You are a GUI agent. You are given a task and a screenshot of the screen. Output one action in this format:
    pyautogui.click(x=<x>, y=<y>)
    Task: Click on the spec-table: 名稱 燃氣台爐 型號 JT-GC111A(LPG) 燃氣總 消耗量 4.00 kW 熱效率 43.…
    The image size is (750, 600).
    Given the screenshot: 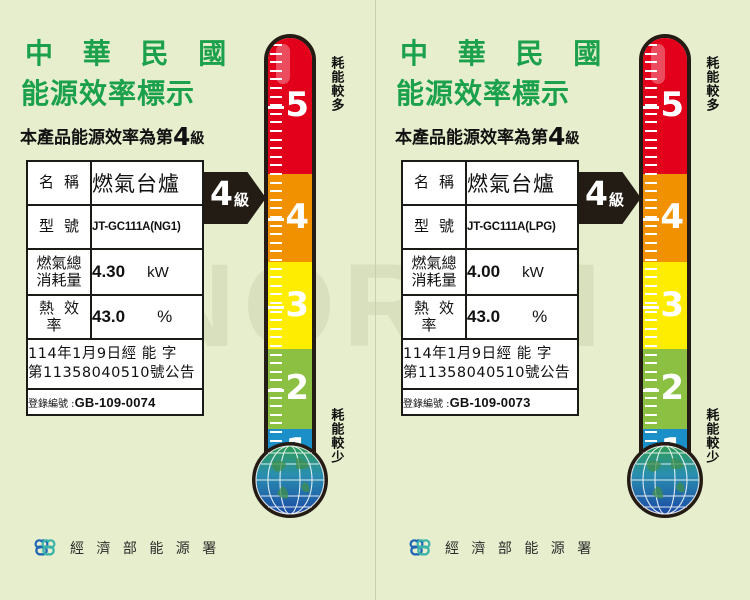 What is the action you would take?
    pyautogui.click(x=490, y=288)
    